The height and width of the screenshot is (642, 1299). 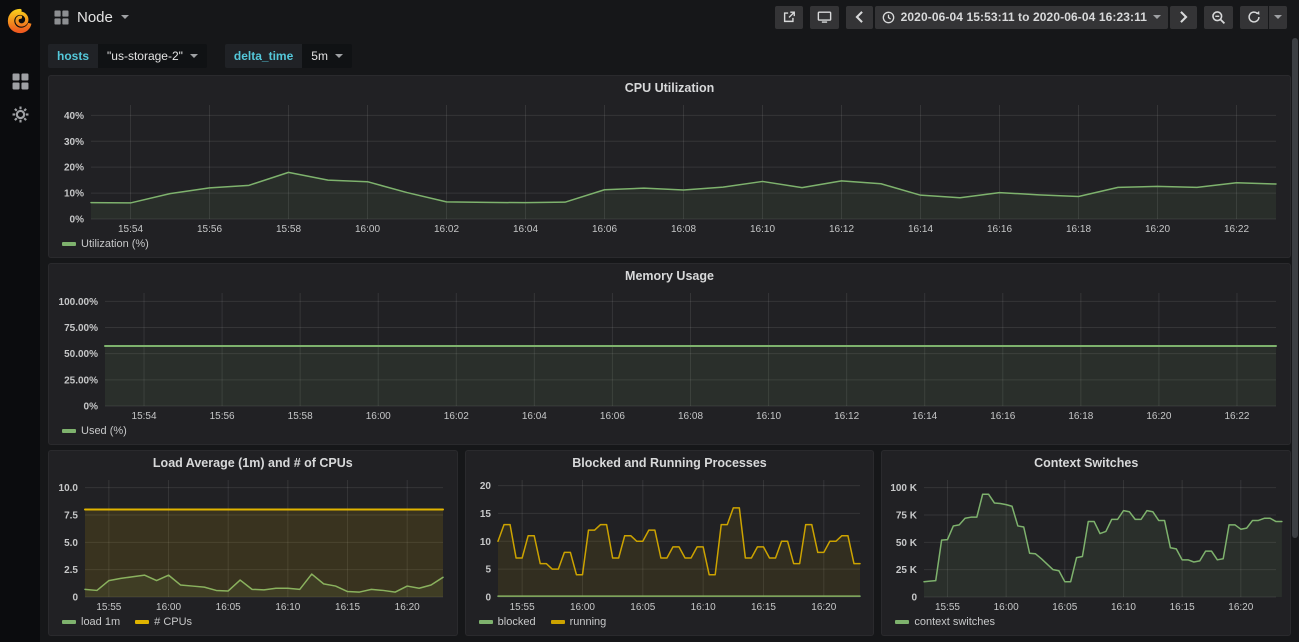 I want to click on svg-text: 100 K, so click(x=904, y=488).